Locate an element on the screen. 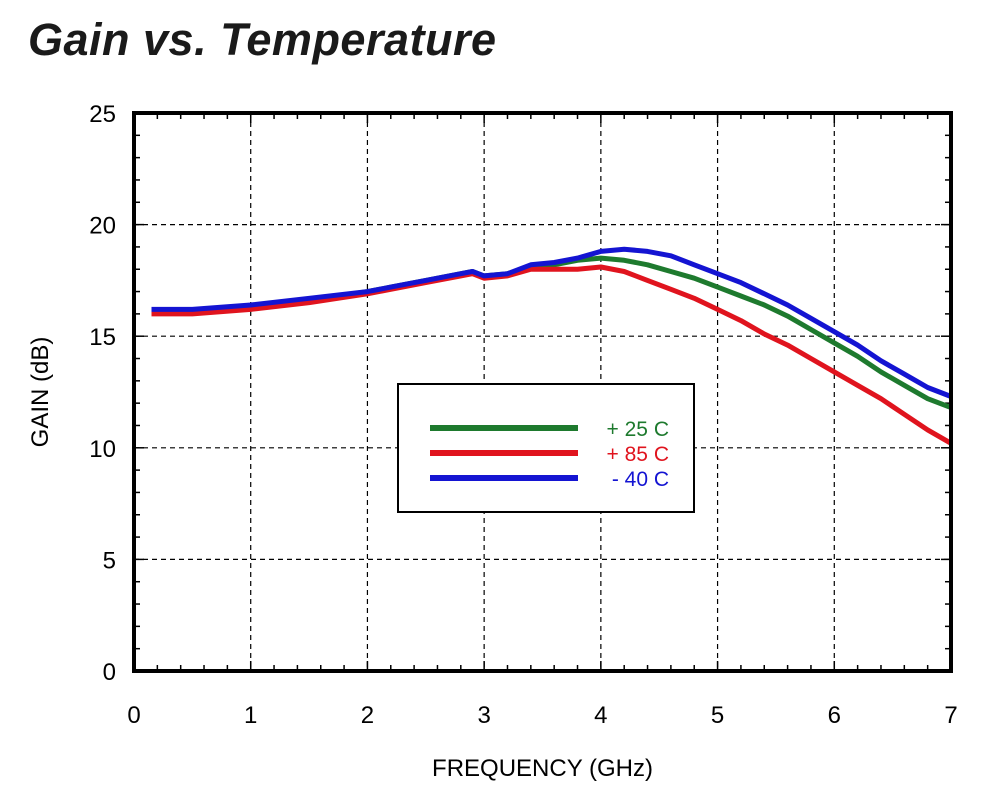 This screenshot has height=802, width=1000. legend-label: + 85 C is located at coordinates (638, 454).